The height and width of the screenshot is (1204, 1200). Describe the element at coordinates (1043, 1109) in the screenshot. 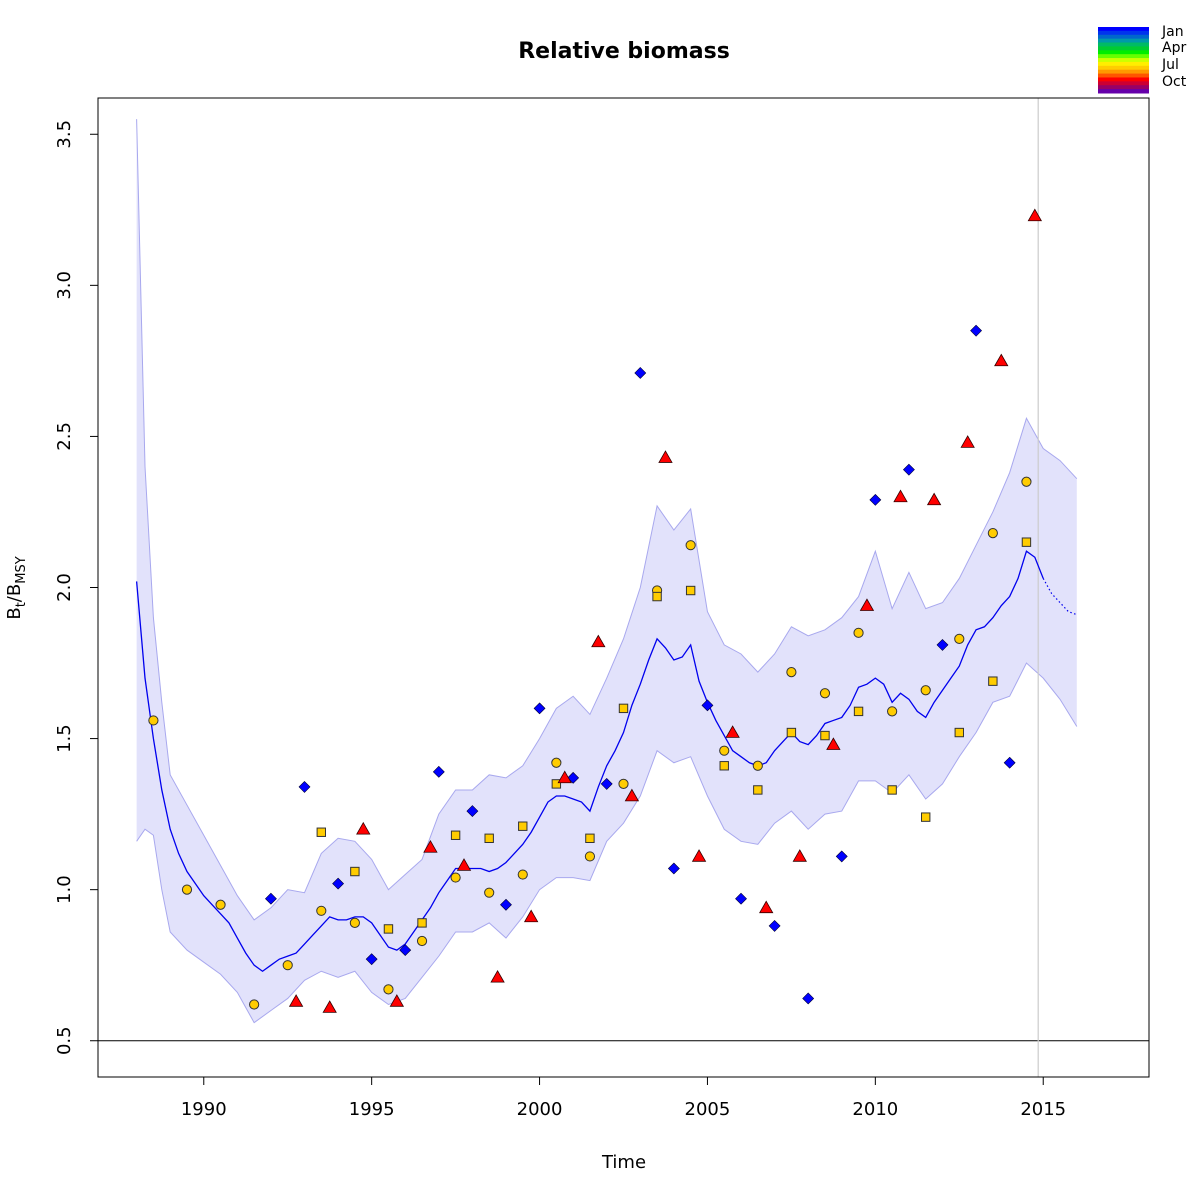

I see `x-tick-label: 2015` at that location.